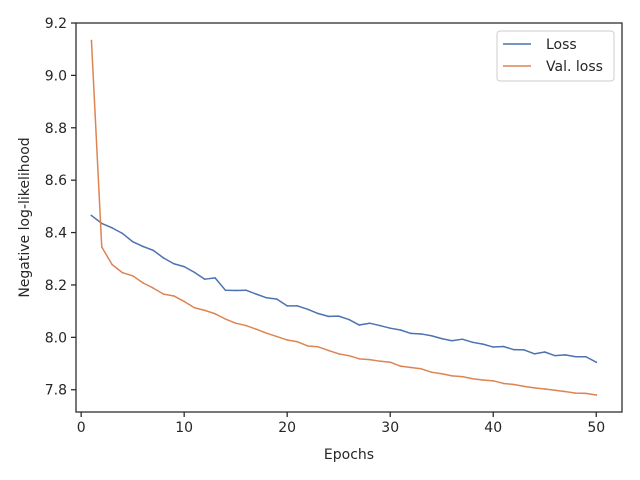 The image size is (640, 480). I want to click on y-tick-label: 8.0, so click(56, 338).